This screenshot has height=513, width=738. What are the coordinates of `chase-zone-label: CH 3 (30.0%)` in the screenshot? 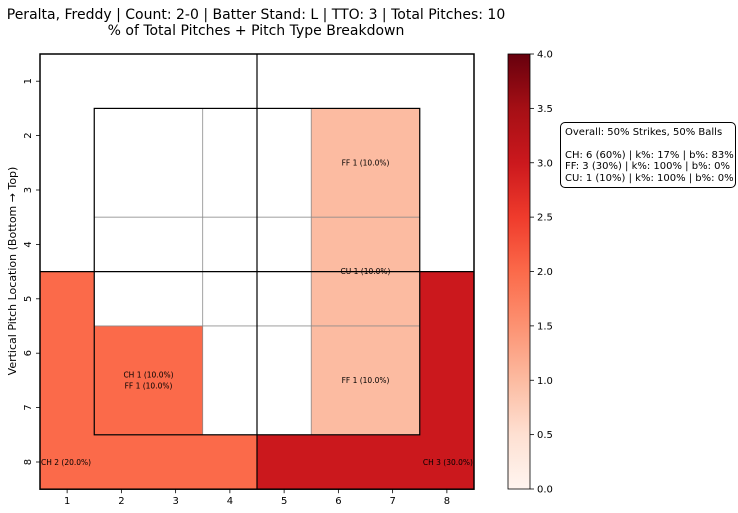 It's located at (448, 462).